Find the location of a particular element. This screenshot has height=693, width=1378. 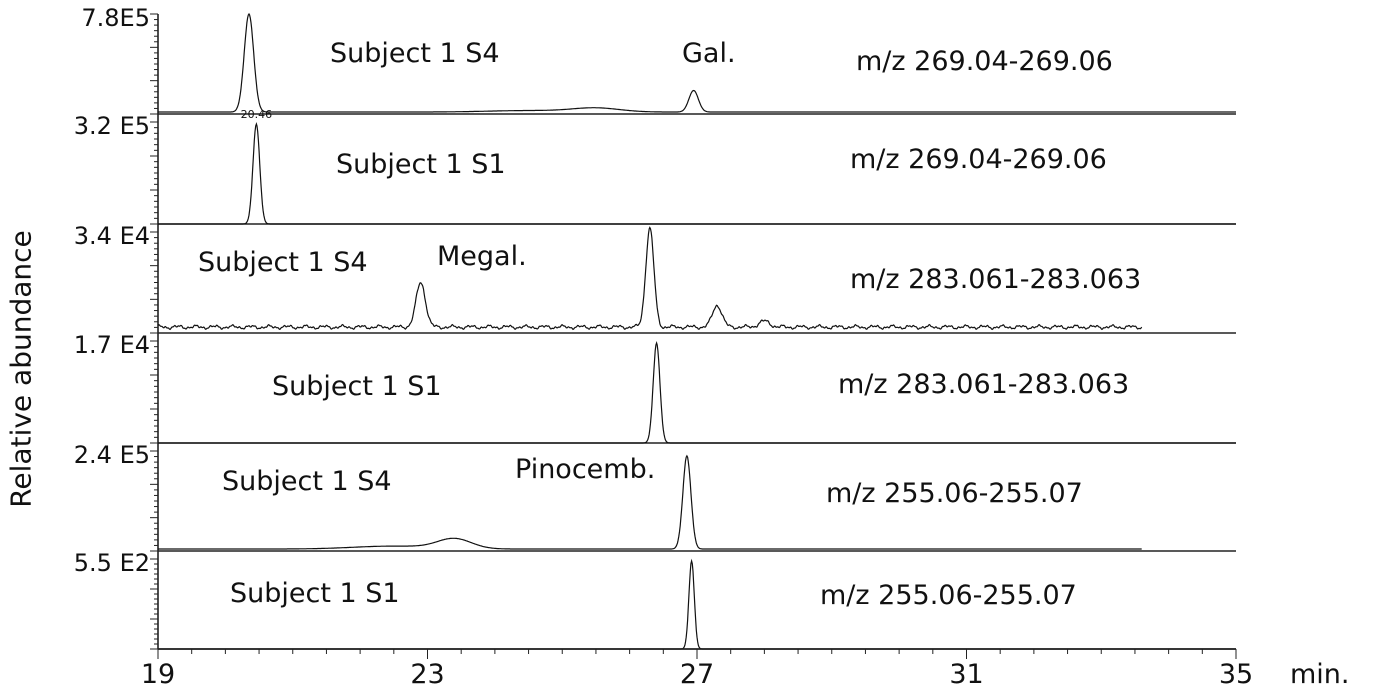

x-tick-label: 31 is located at coordinates (966, 674).